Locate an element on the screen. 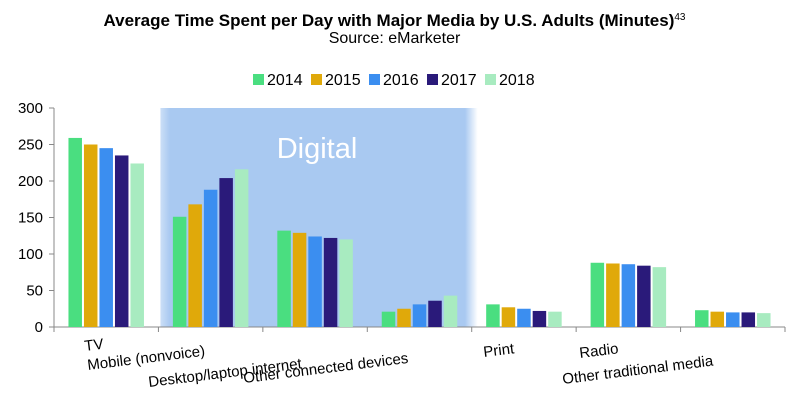 Image resolution: width=789 pixels, height=415 pixels. x-category-label: TV is located at coordinates (93, 345).